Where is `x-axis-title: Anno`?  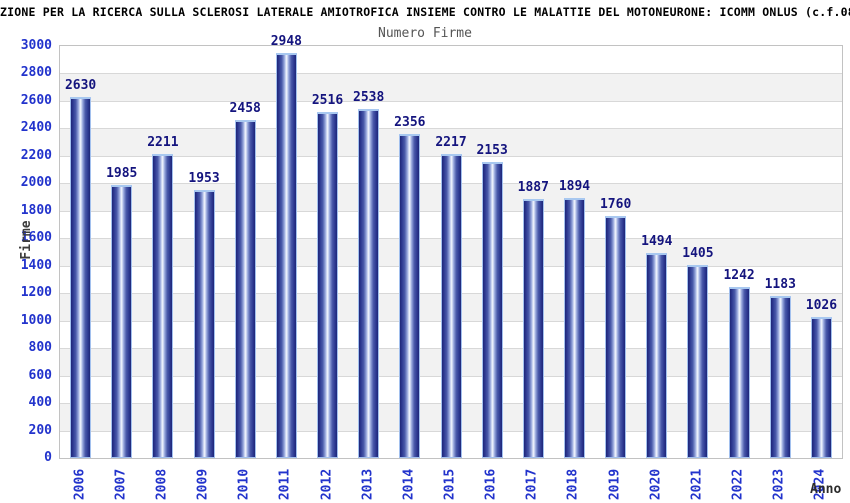
x-axis-title: Anno is located at coordinates (826, 489).